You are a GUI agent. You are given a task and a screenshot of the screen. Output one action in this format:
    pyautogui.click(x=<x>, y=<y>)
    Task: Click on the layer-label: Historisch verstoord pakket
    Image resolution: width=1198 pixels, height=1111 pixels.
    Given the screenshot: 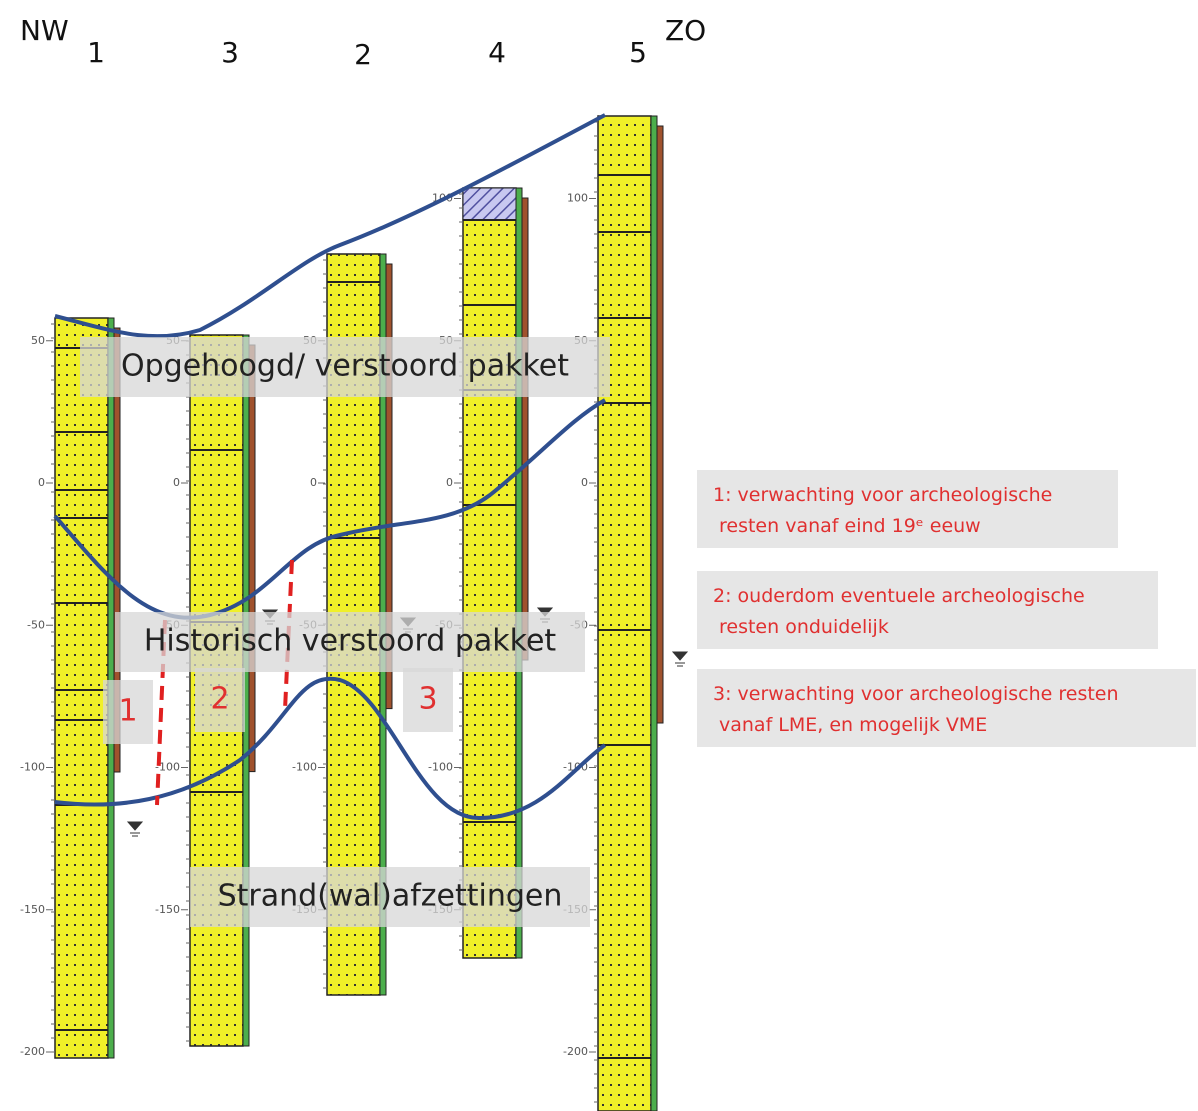 What is the action you would take?
    pyautogui.click(x=350, y=641)
    